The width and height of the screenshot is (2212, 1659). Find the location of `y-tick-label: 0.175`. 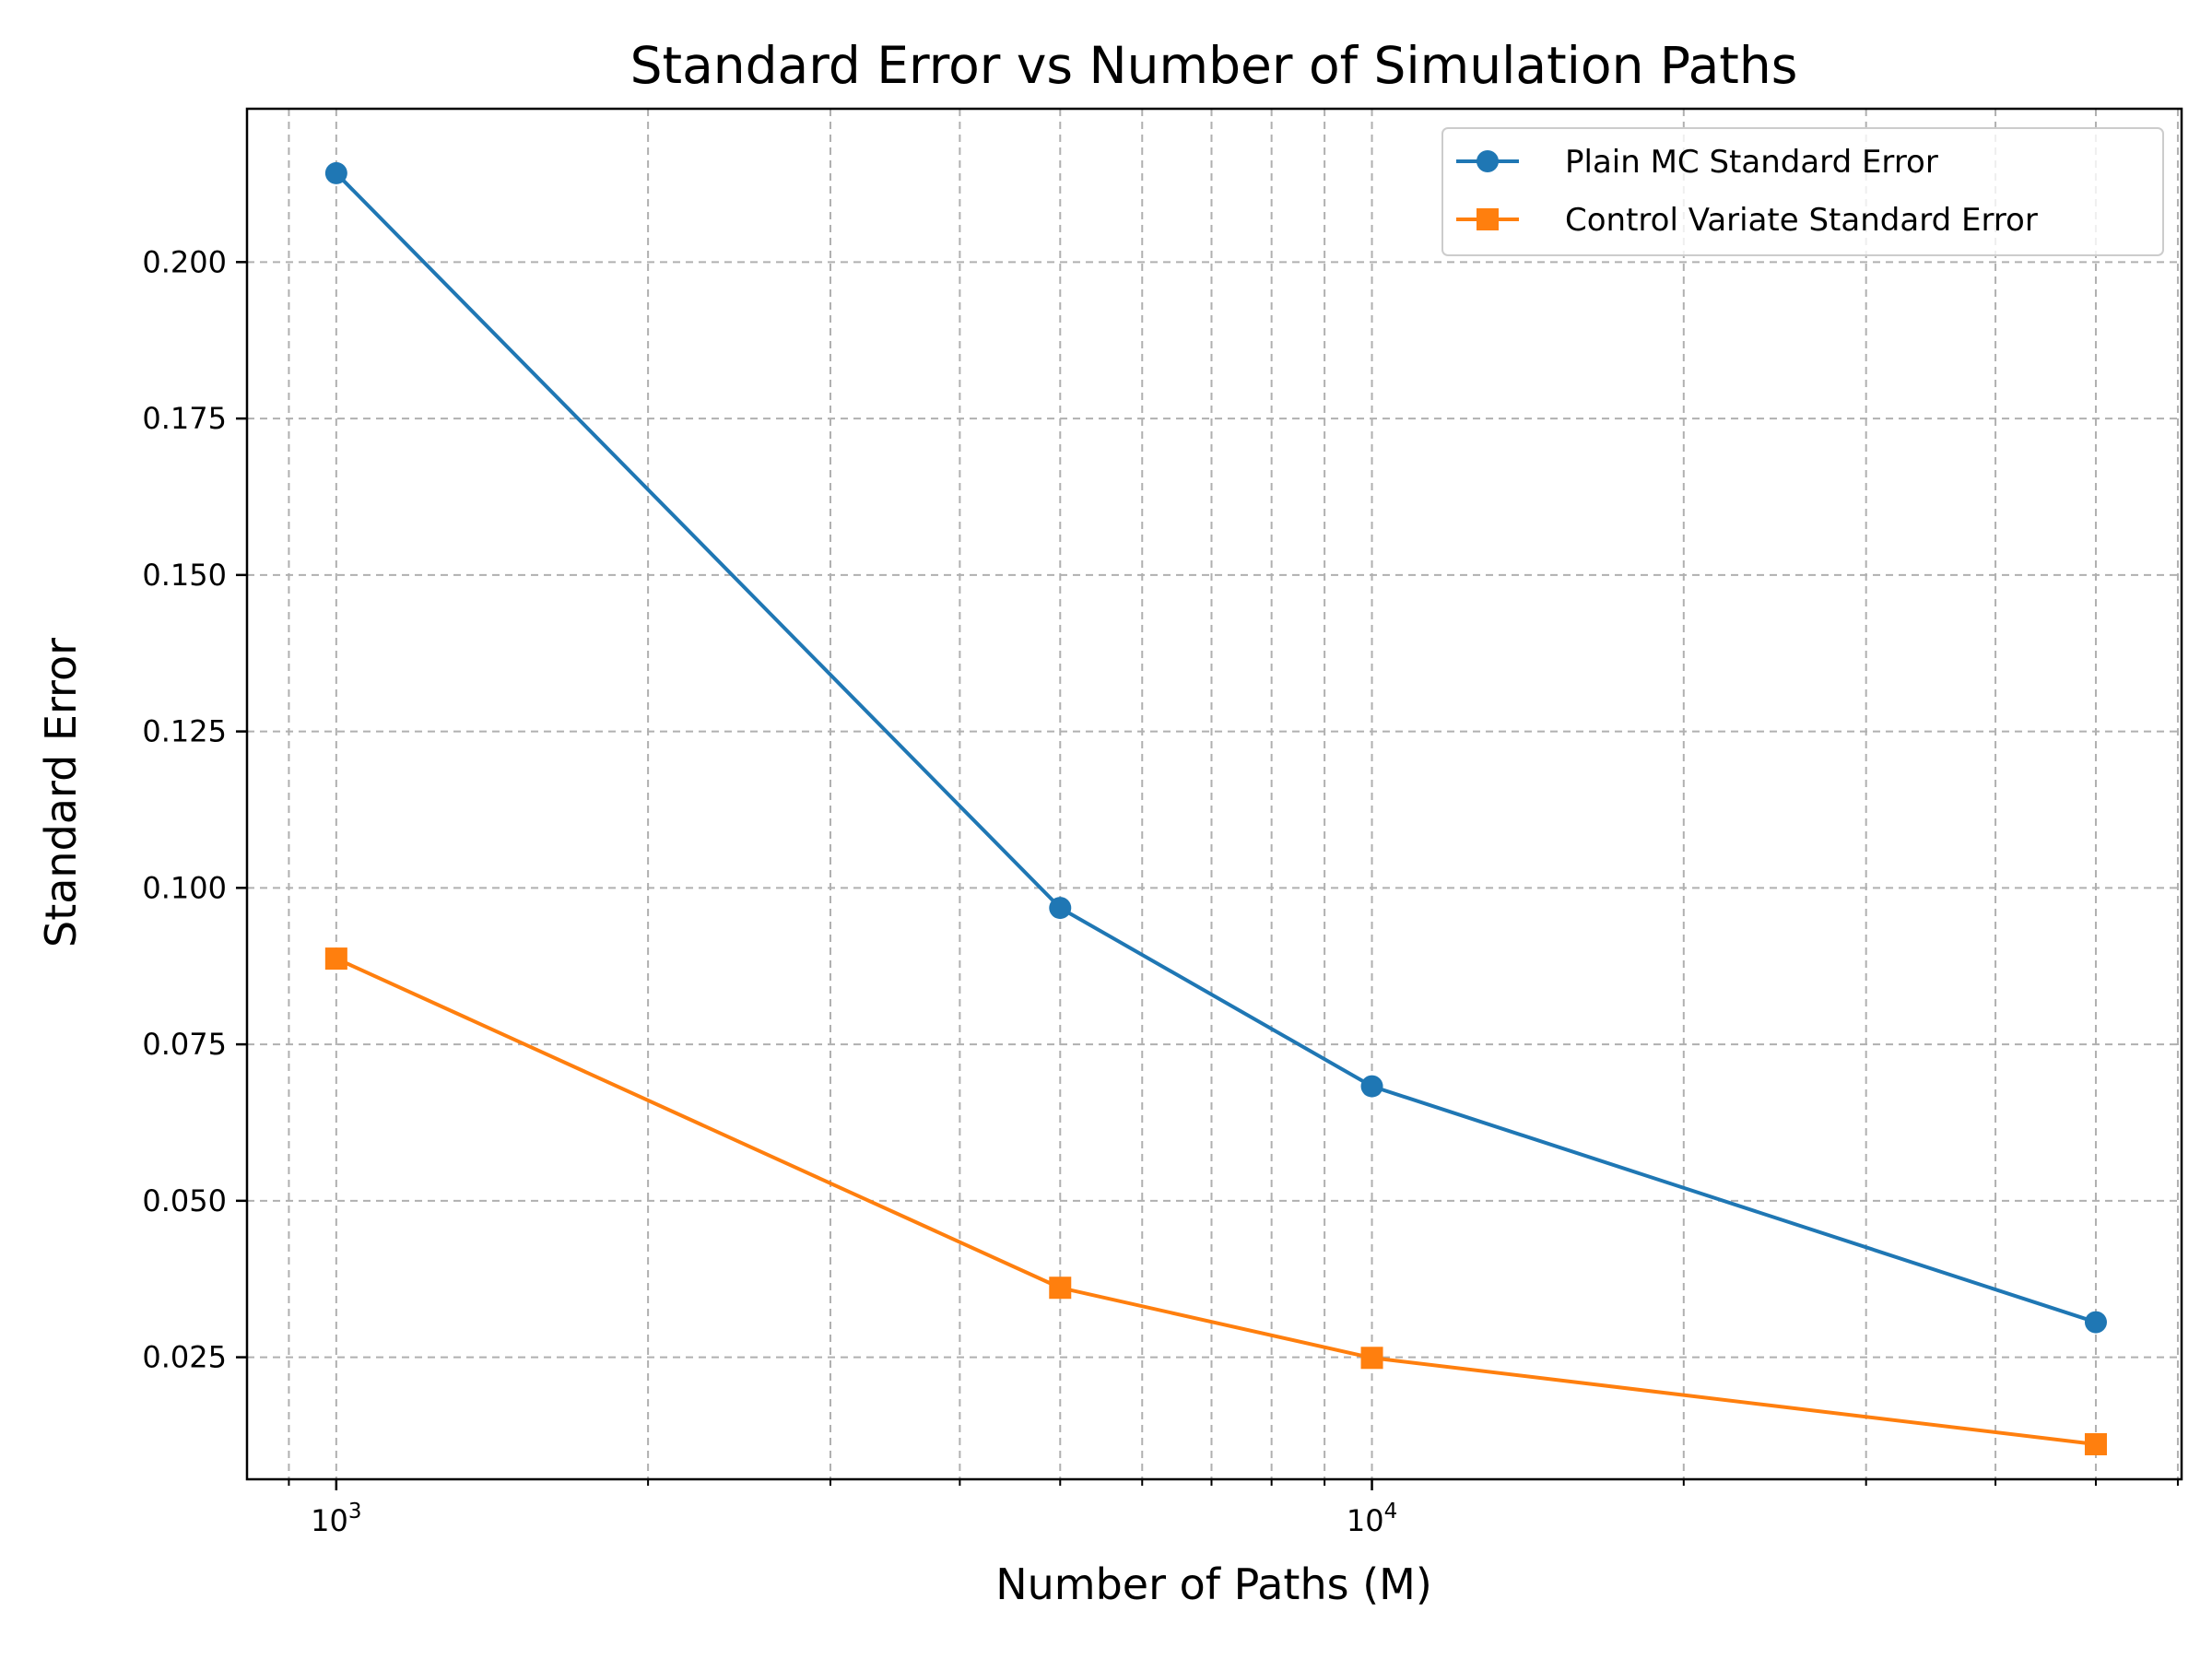

y-tick-label: 0.175 is located at coordinates (184, 418).